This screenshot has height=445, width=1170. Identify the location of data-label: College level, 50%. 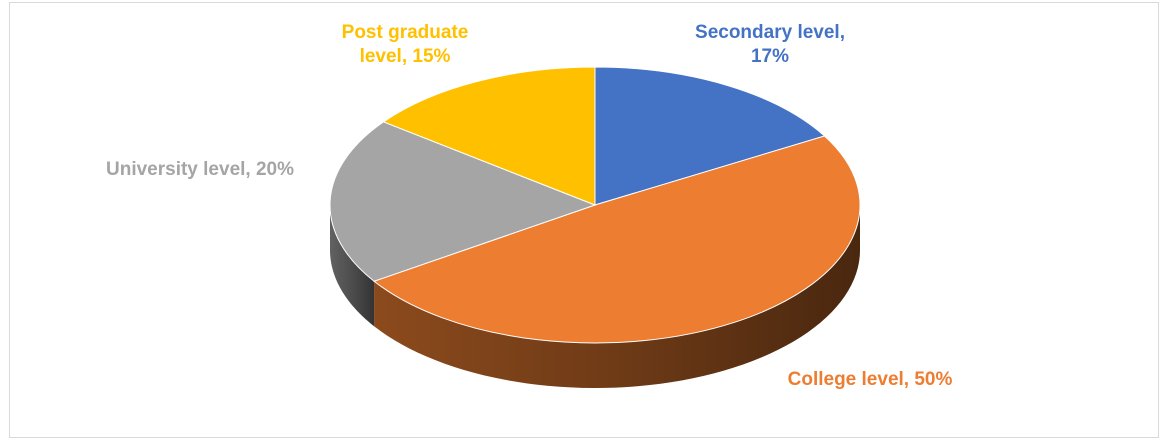
(870, 379).